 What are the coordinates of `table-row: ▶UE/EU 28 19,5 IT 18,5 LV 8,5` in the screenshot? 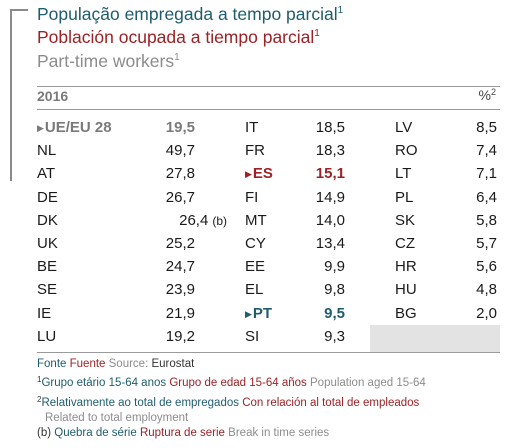 It's located at (268, 127).